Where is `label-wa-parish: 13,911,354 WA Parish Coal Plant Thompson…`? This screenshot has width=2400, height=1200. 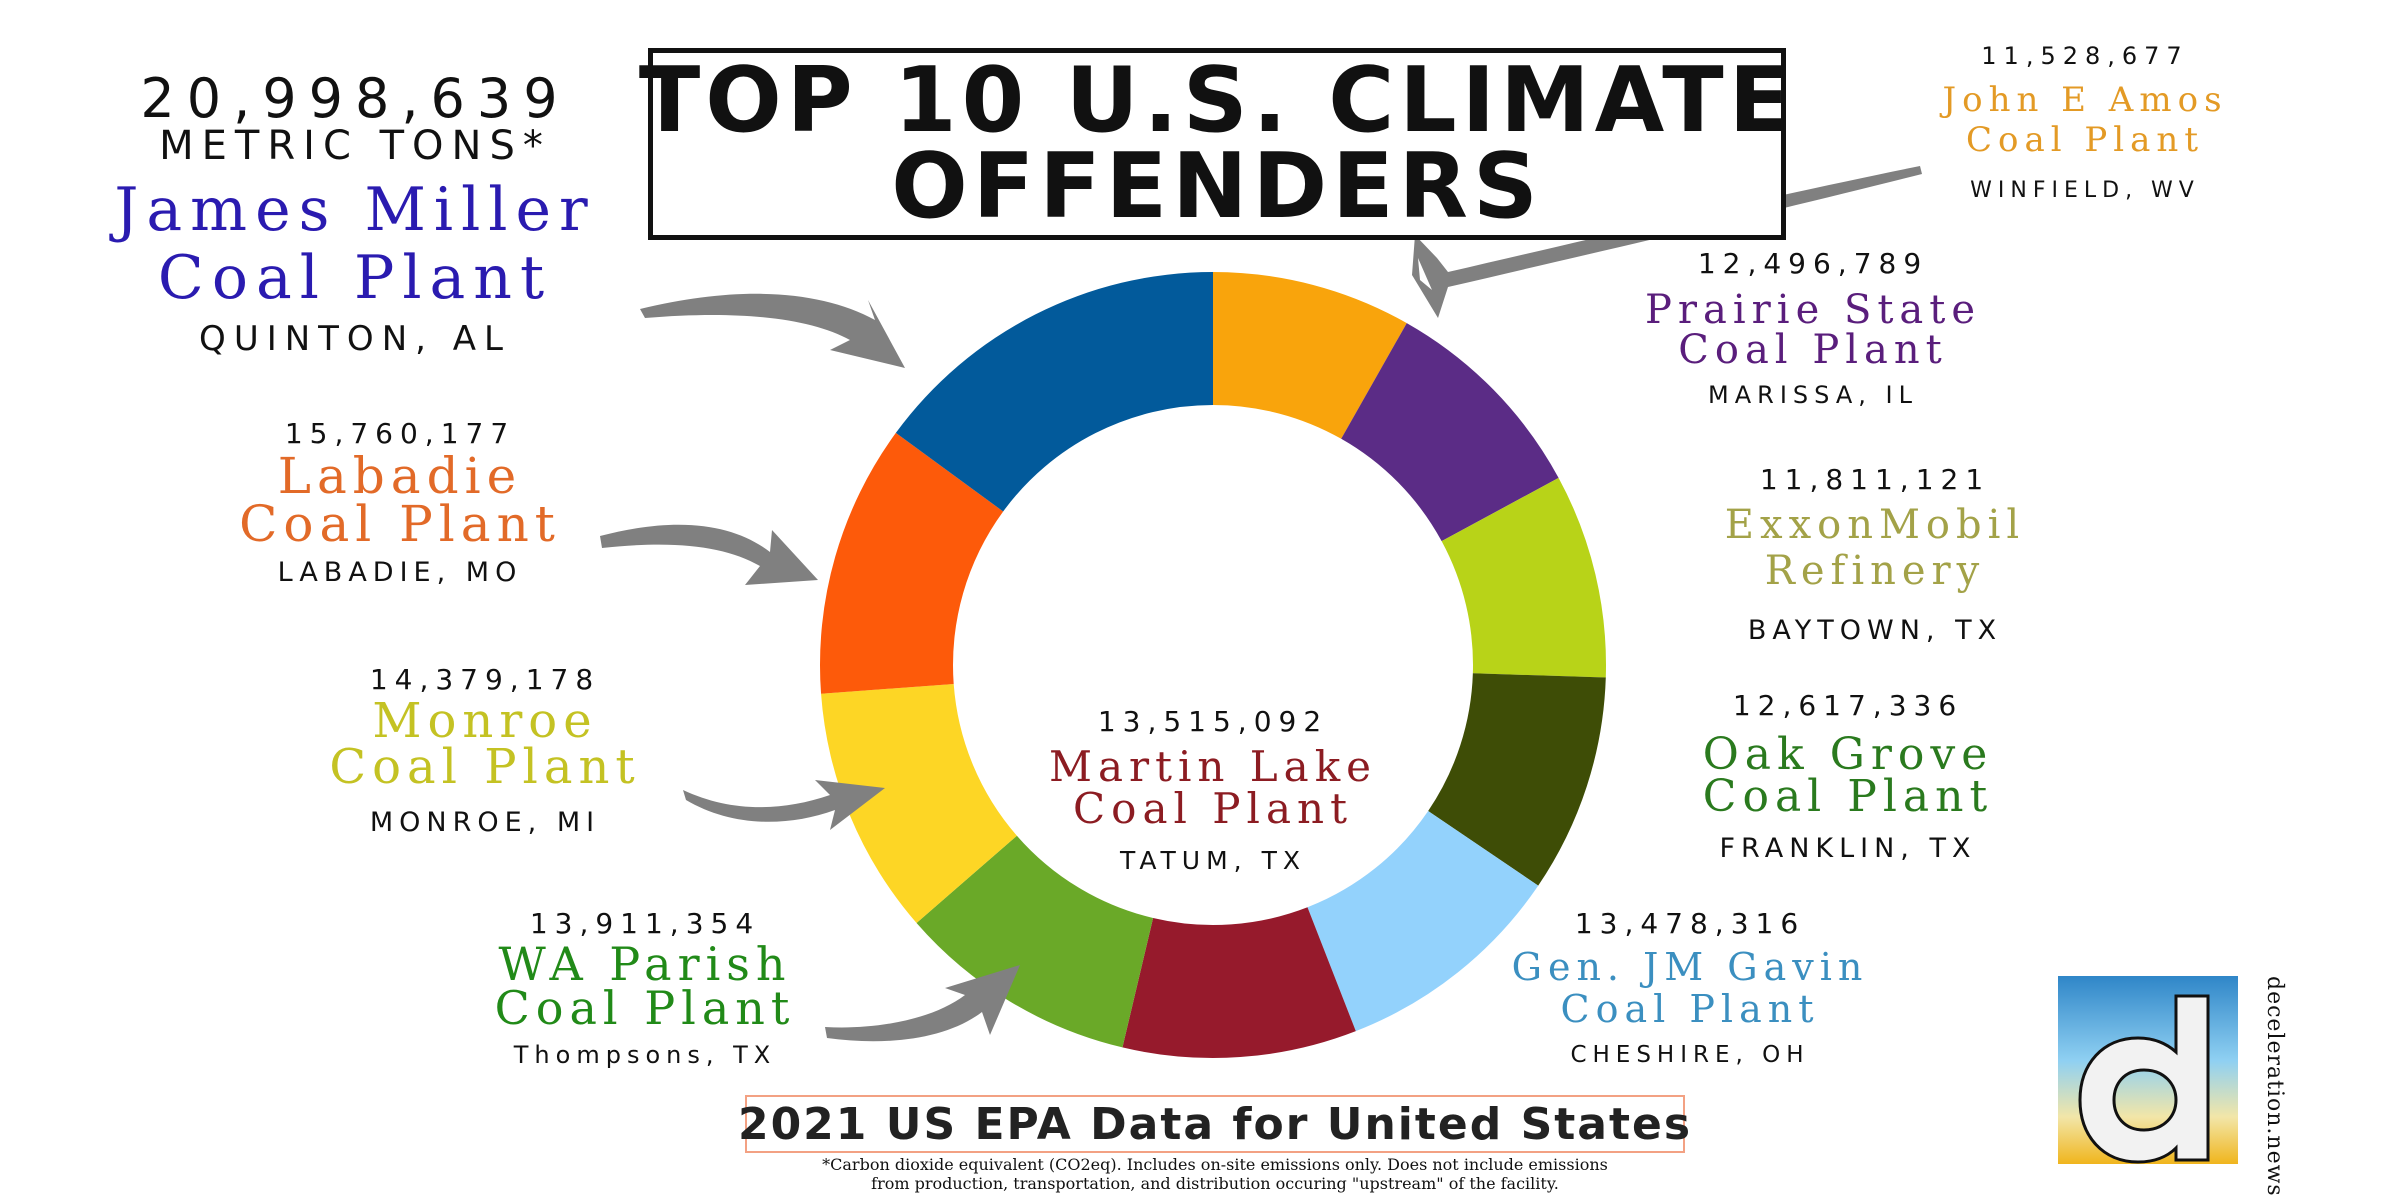
label-wa-parish: 13,911,354 WA Parish Coal Plant Thompson… is located at coordinates (645, 990).